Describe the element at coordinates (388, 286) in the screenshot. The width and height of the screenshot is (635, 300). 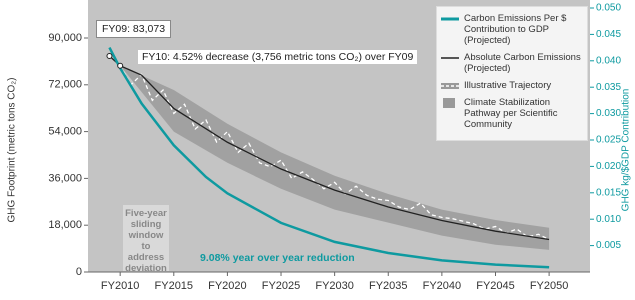
I see `x-tick-label: FY2035` at that location.